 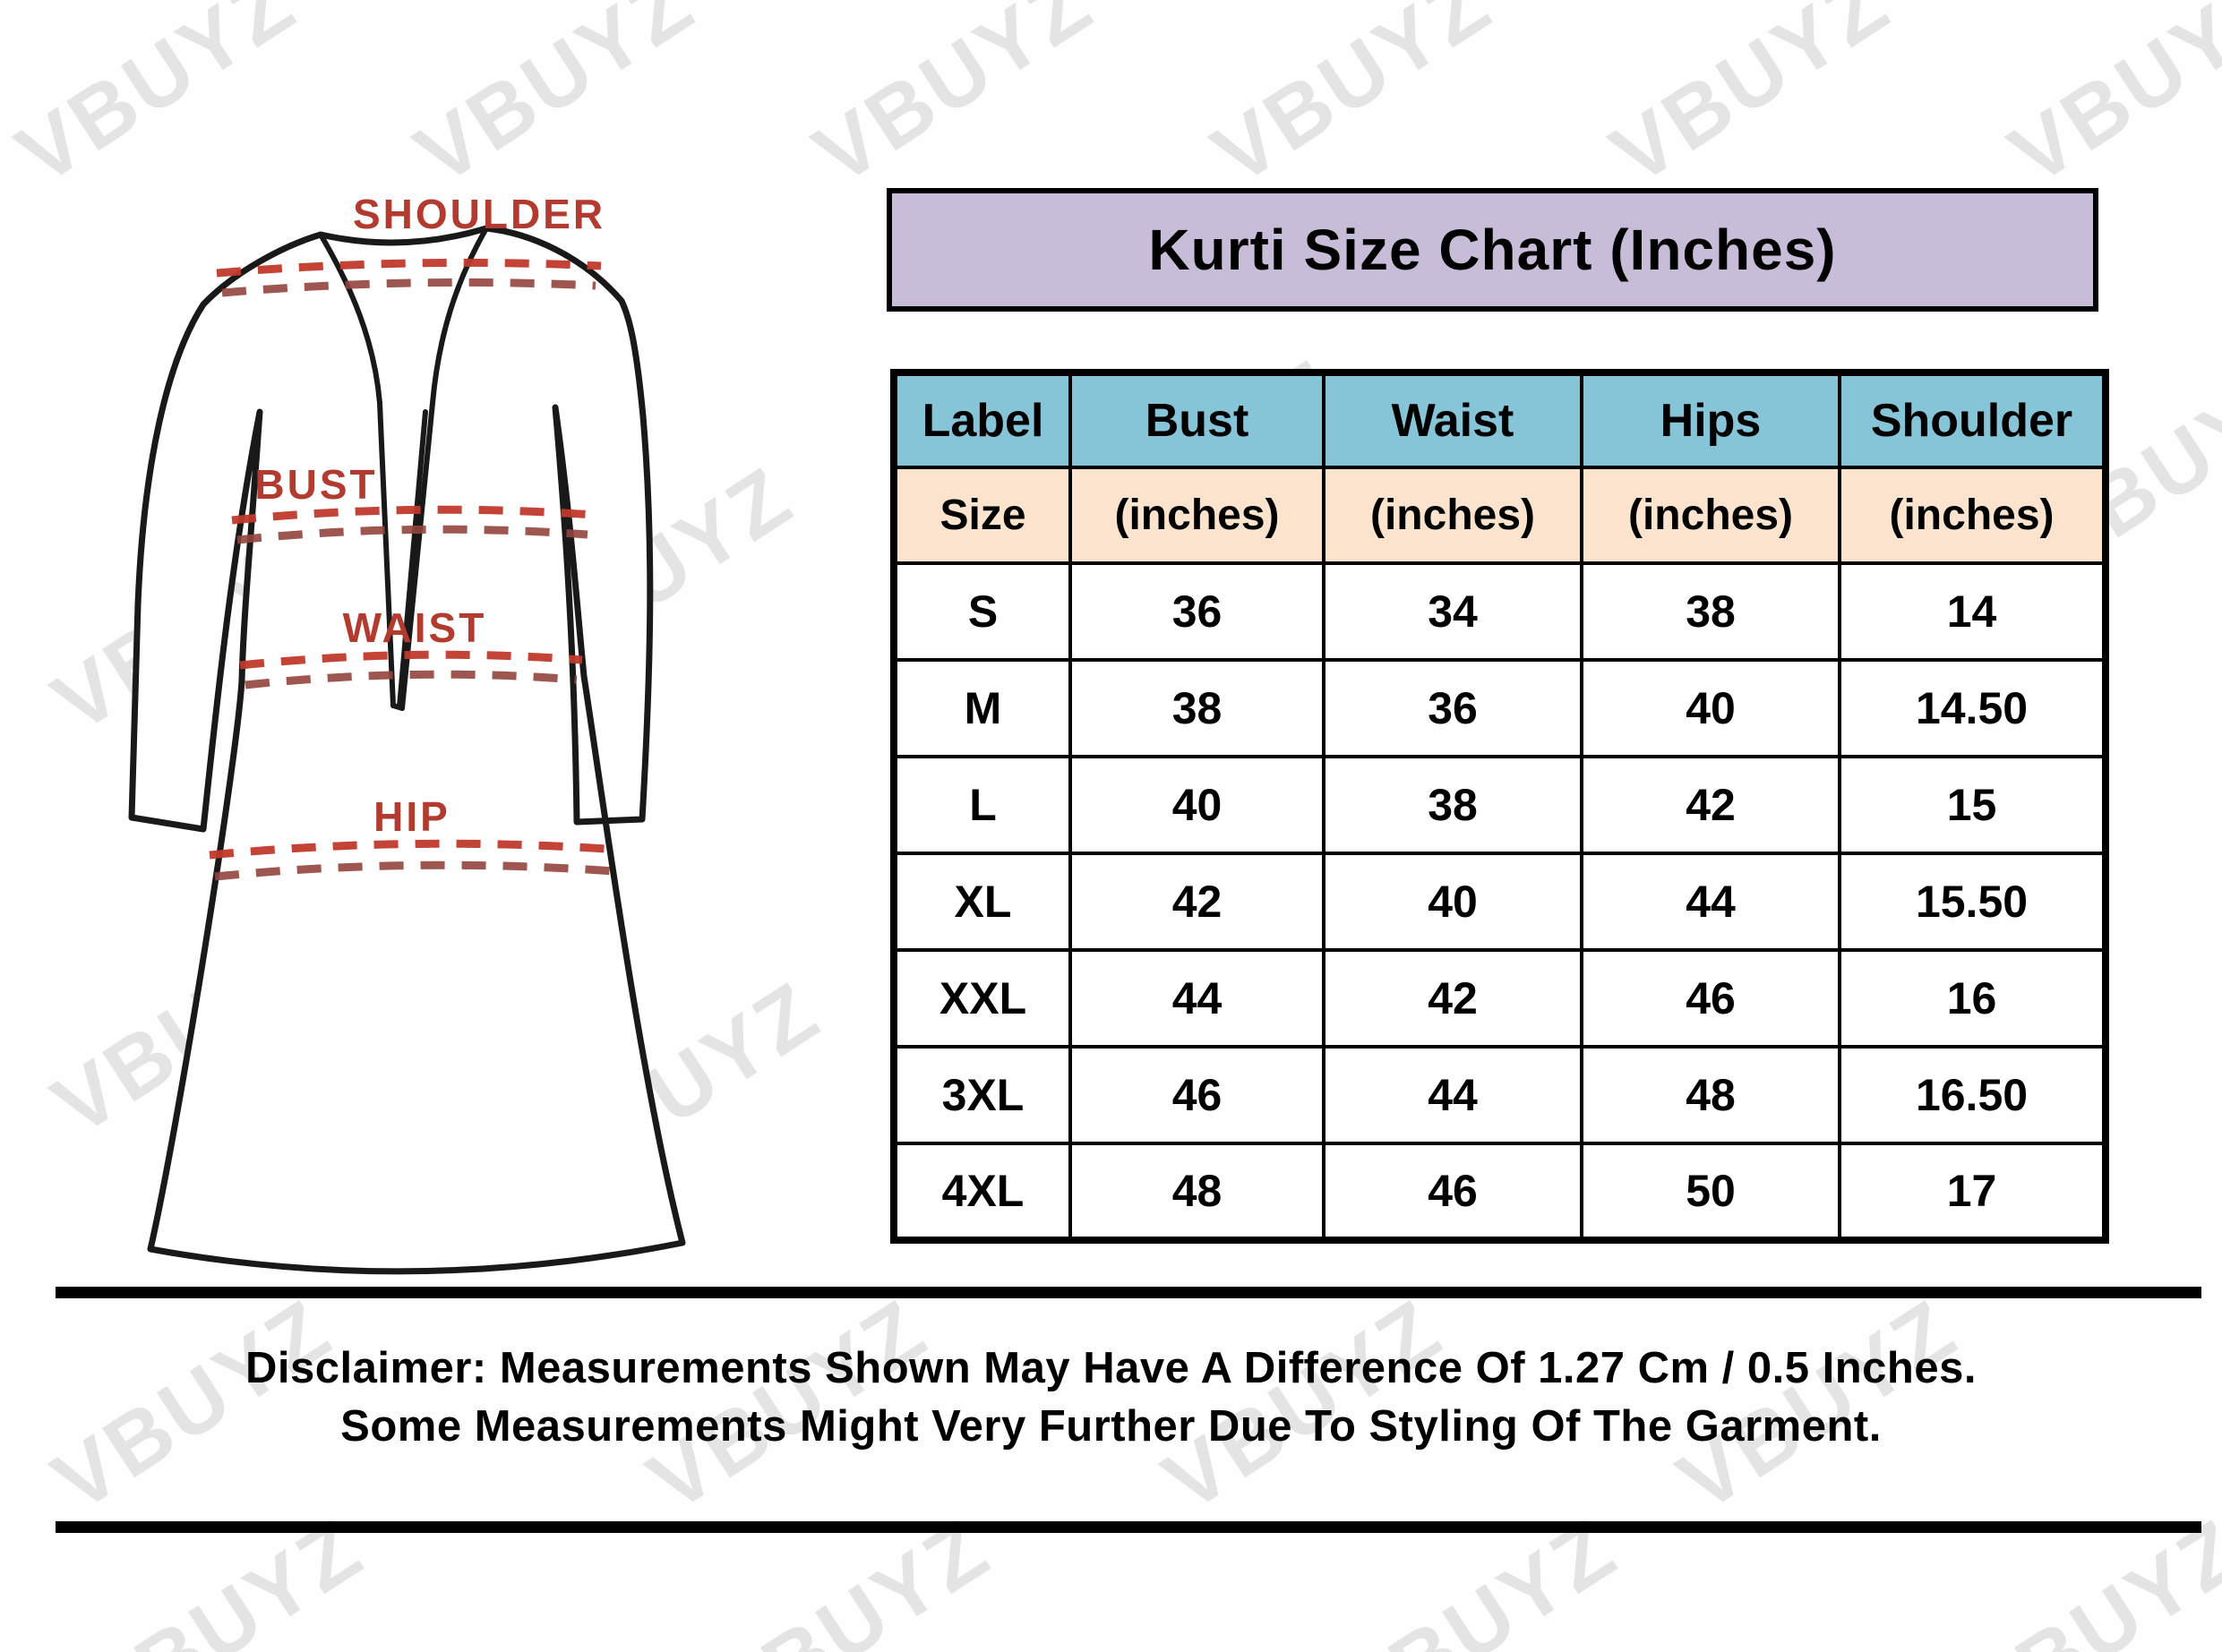 What do you see at coordinates (1973, 902) in the screenshot?
I see `table-cell: 15.50` at bounding box center [1973, 902].